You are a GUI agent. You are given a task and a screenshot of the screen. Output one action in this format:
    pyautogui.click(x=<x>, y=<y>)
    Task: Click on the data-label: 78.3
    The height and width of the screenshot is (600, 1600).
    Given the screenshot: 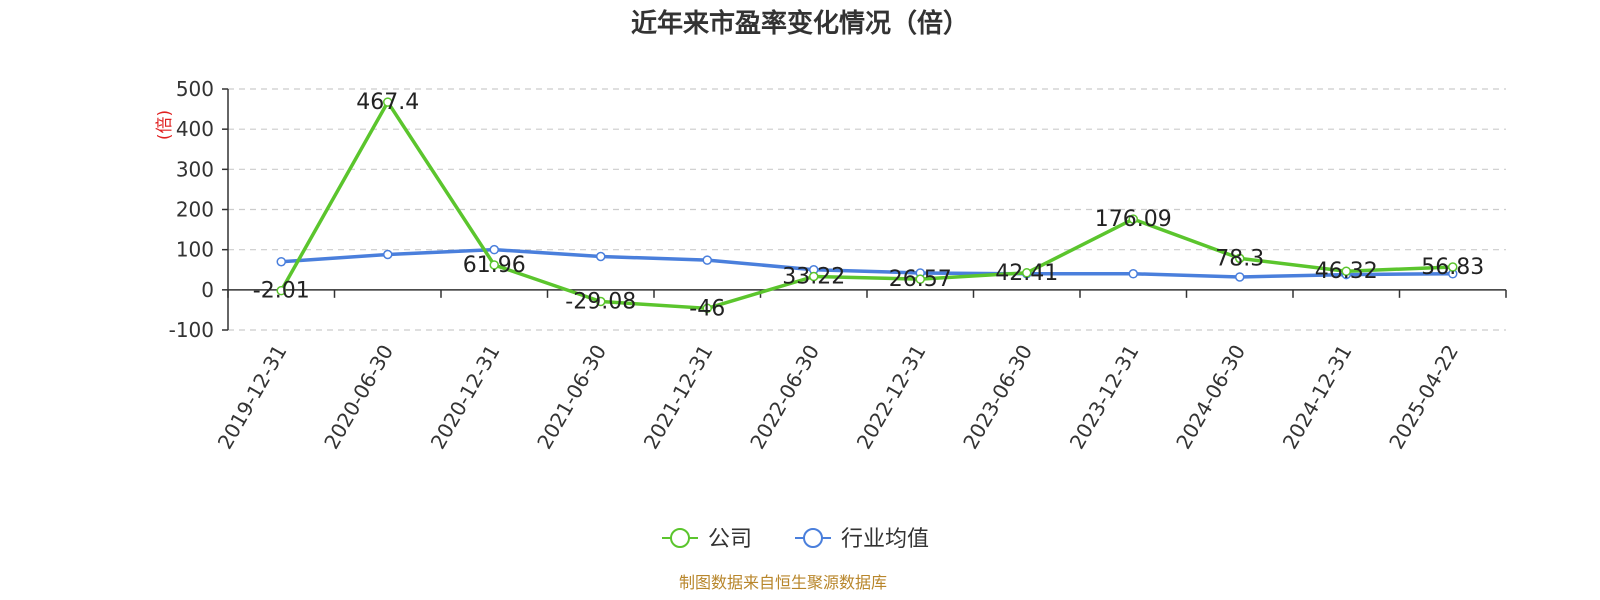 What is the action you would take?
    pyautogui.click(x=1239, y=258)
    